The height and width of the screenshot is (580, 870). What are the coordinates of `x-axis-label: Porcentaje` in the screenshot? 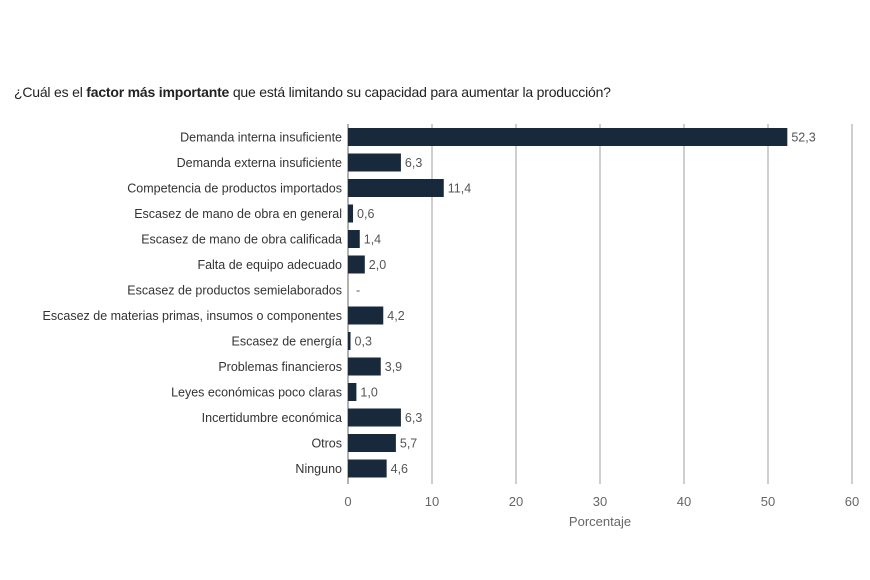 It's located at (600, 521).